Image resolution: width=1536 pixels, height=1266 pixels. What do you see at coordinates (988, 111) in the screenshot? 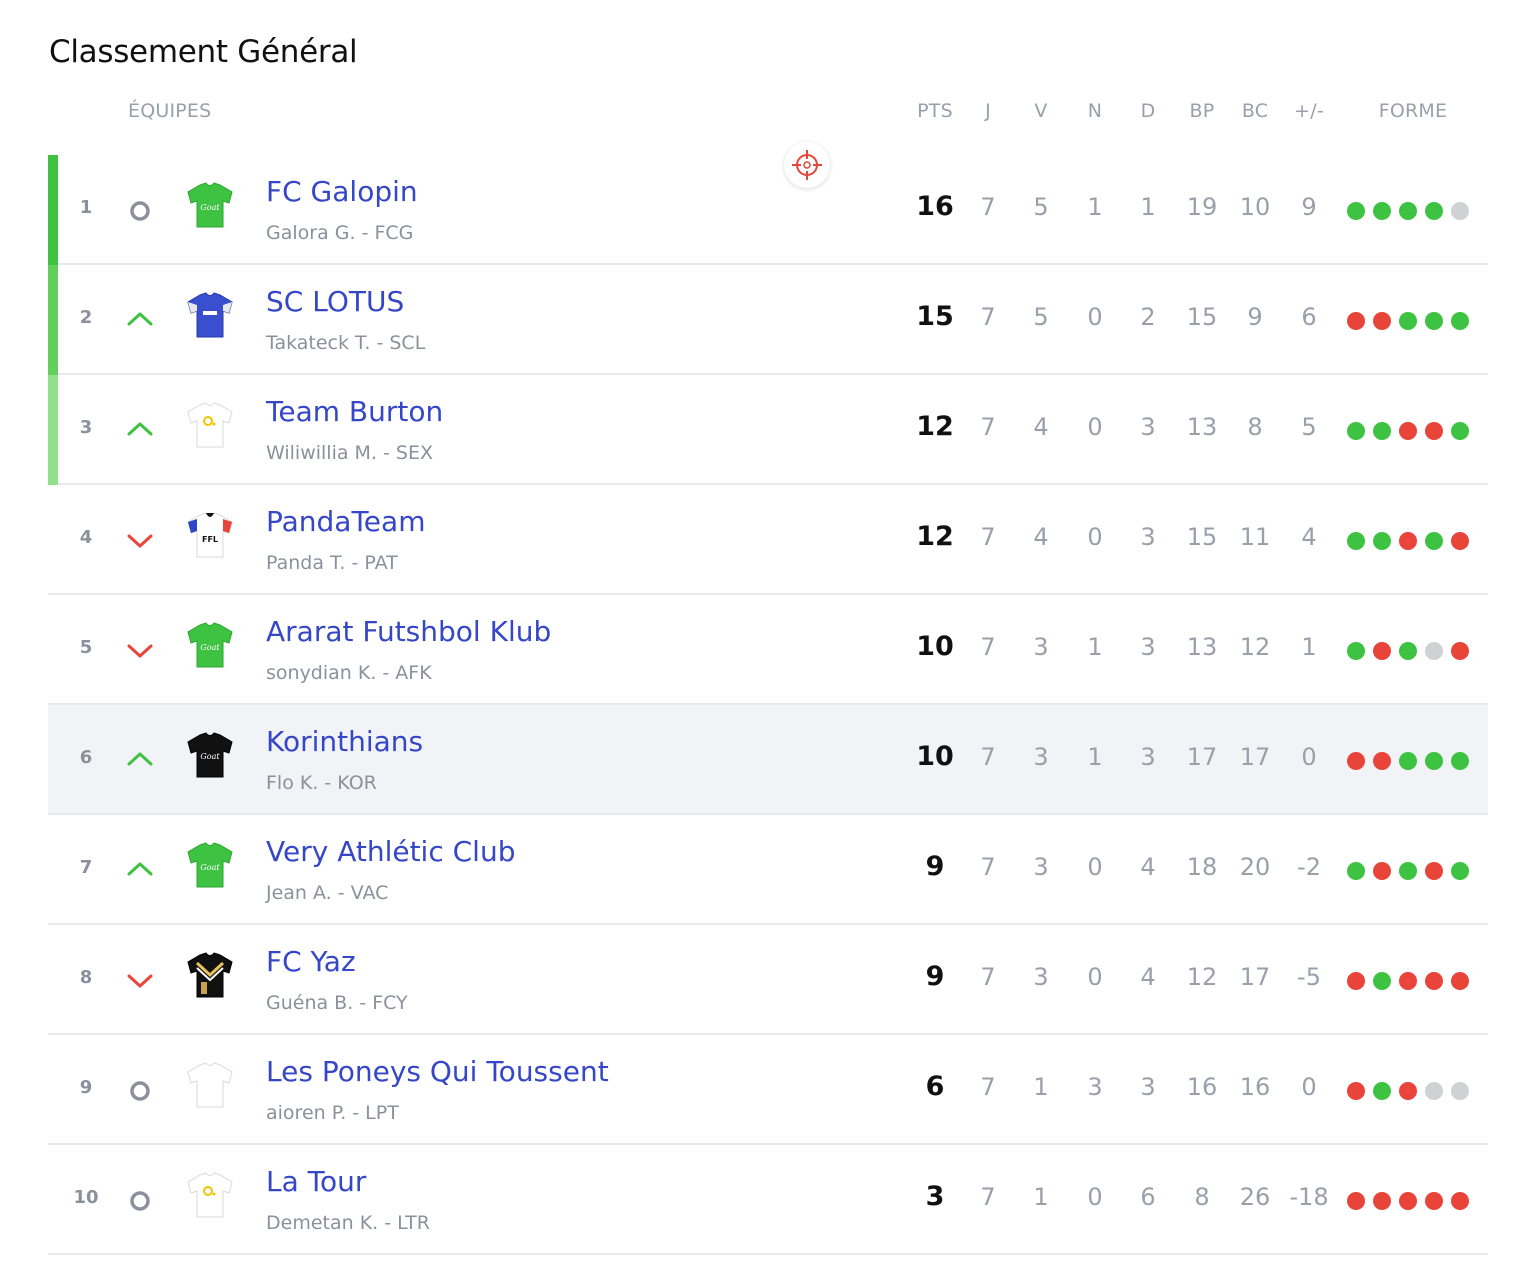
I see `col-j: J` at bounding box center [988, 111].